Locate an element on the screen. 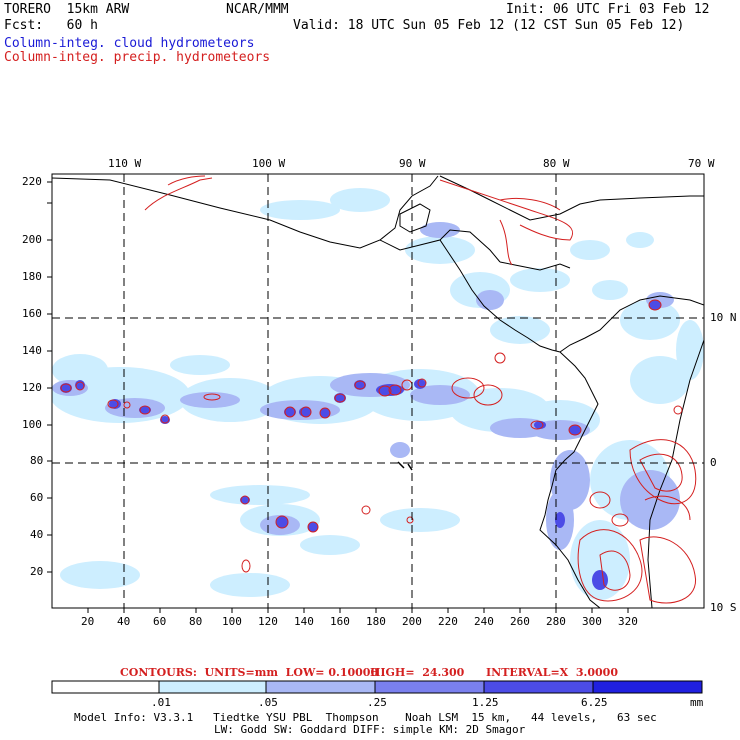 The height and width of the screenshot is (740, 740). x-tick: 240 is located at coordinates (484, 621).